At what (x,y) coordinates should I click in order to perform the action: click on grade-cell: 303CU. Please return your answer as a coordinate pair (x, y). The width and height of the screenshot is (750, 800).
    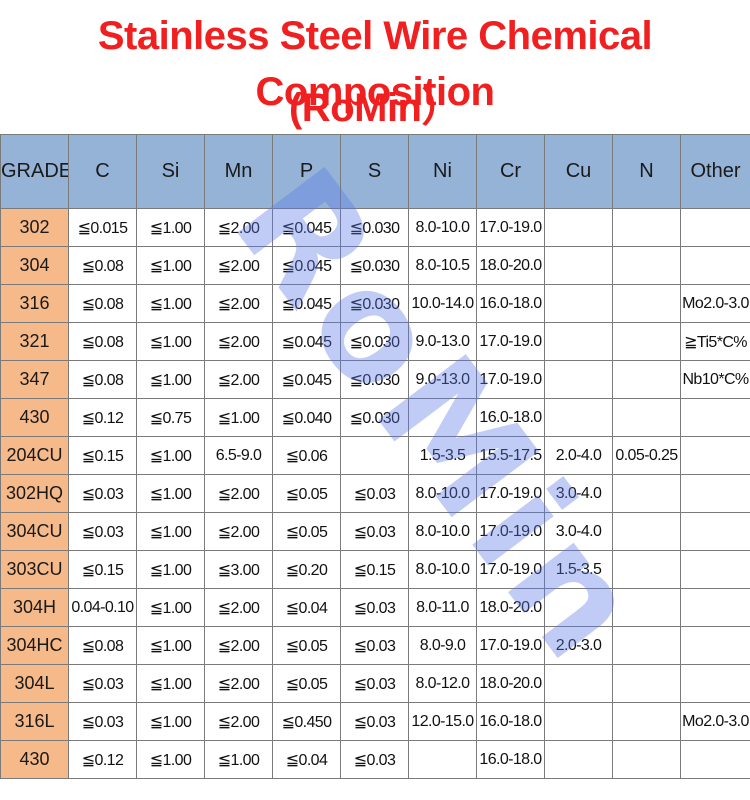
    Looking at the image, I should click on (34, 569).